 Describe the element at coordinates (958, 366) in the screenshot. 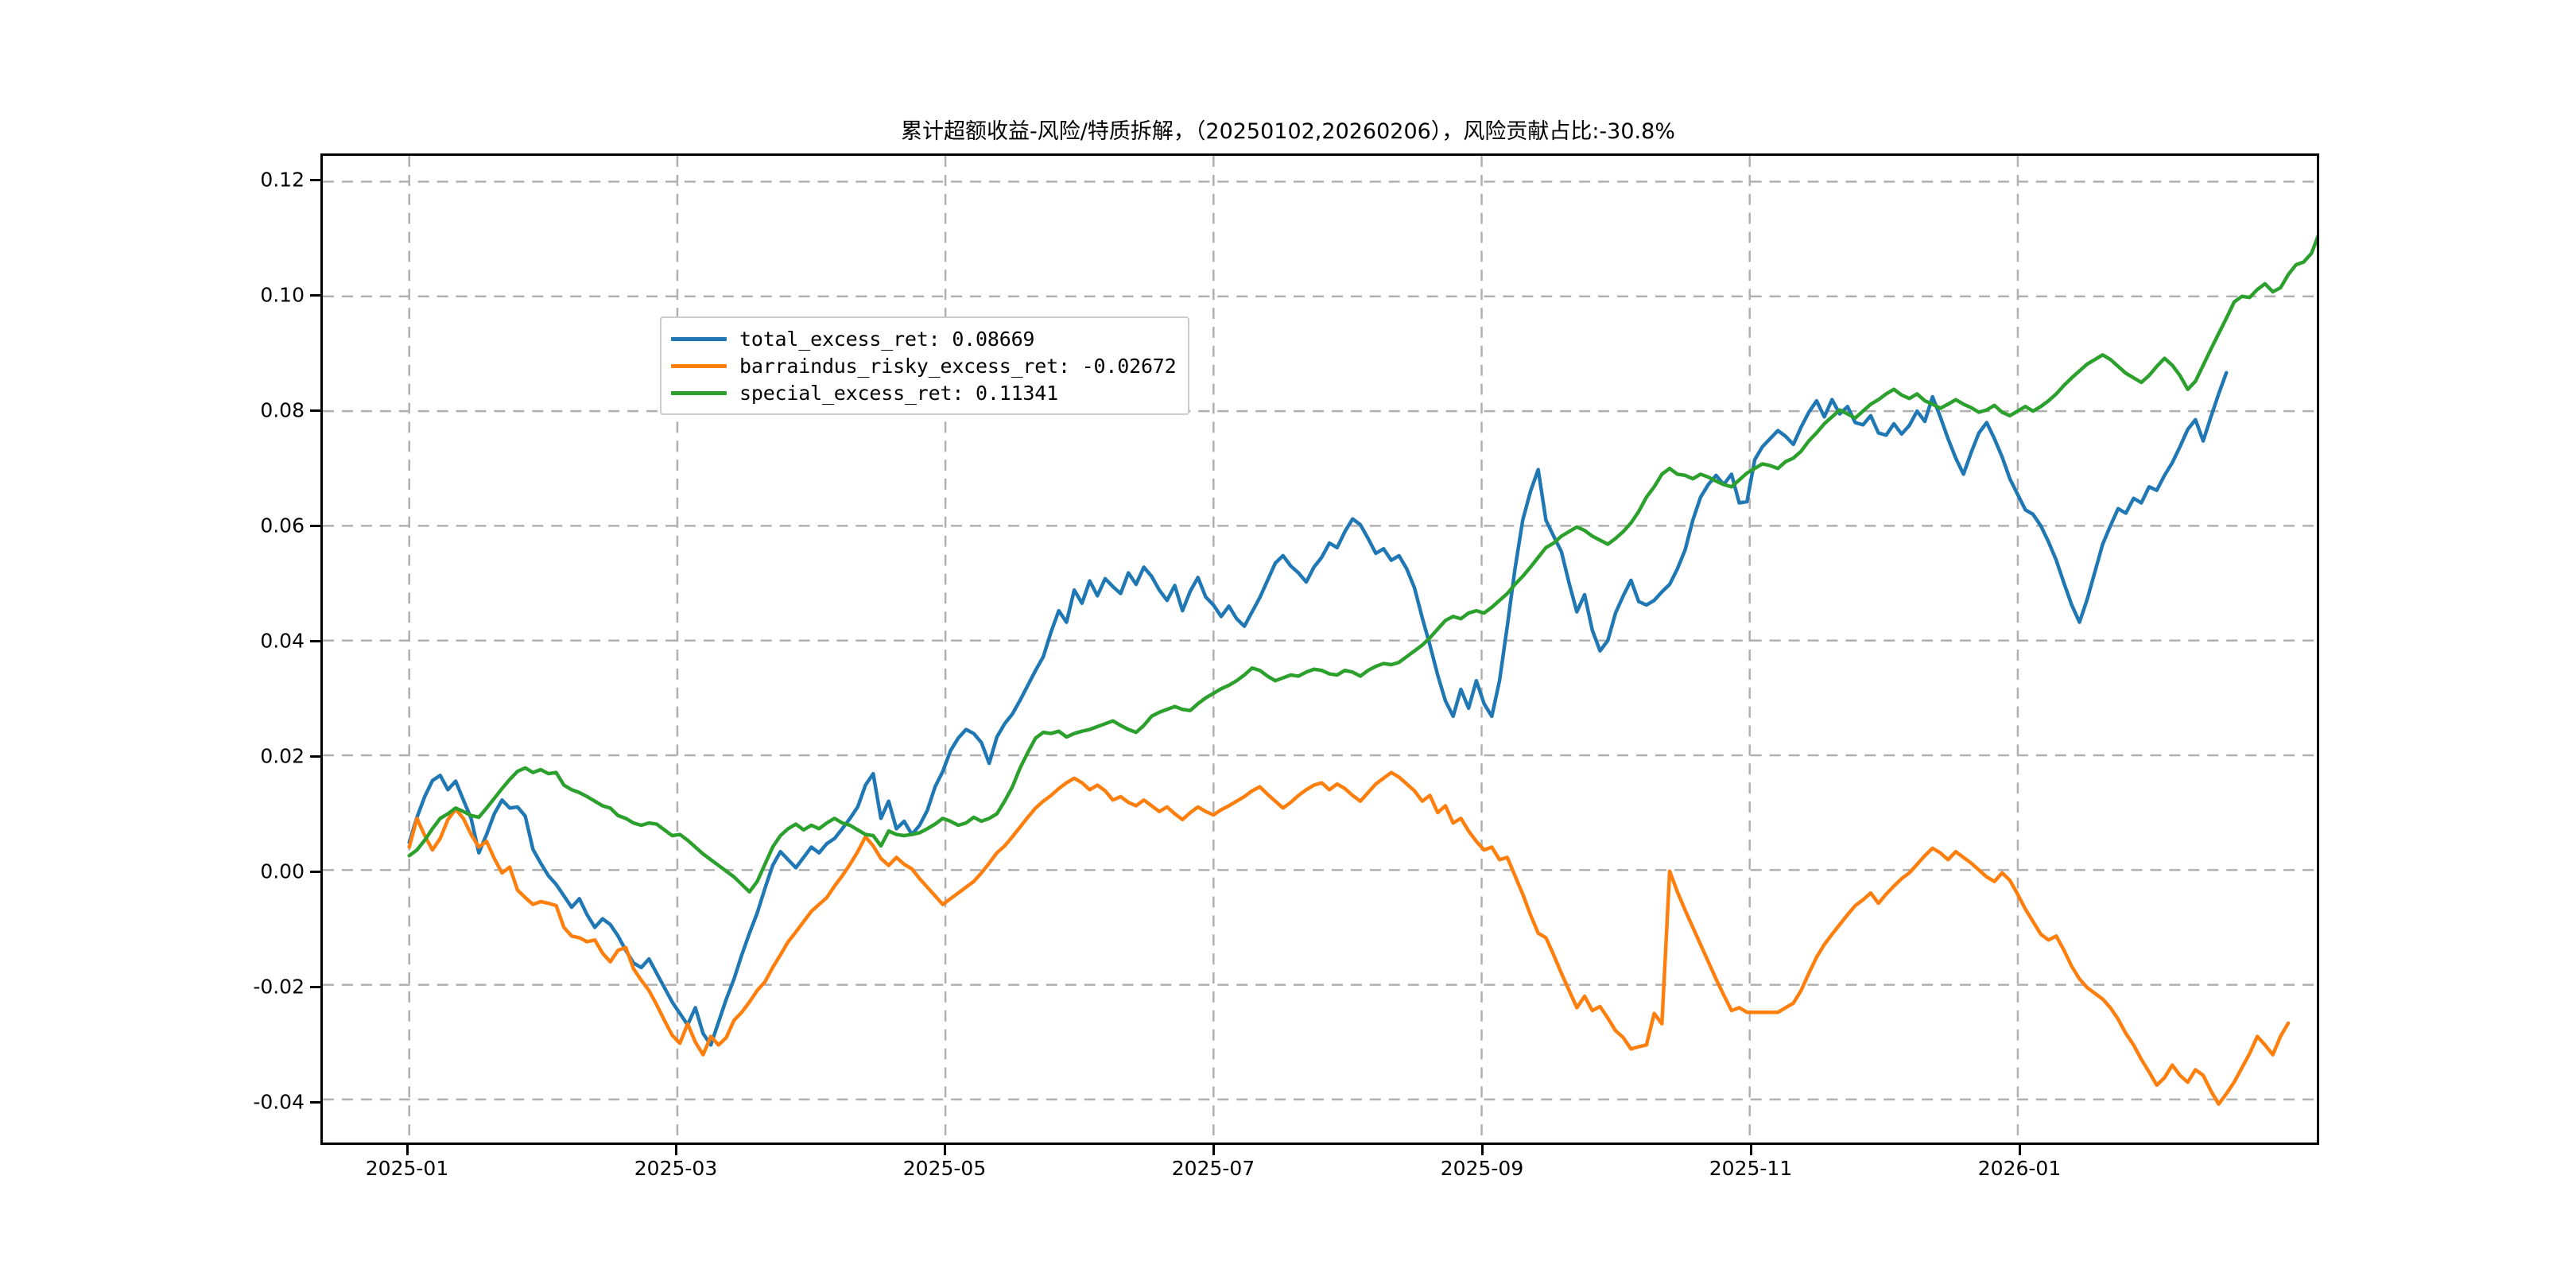

I see `legend-label: barraindus_risky_excess_ret: -0.02672` at that location.